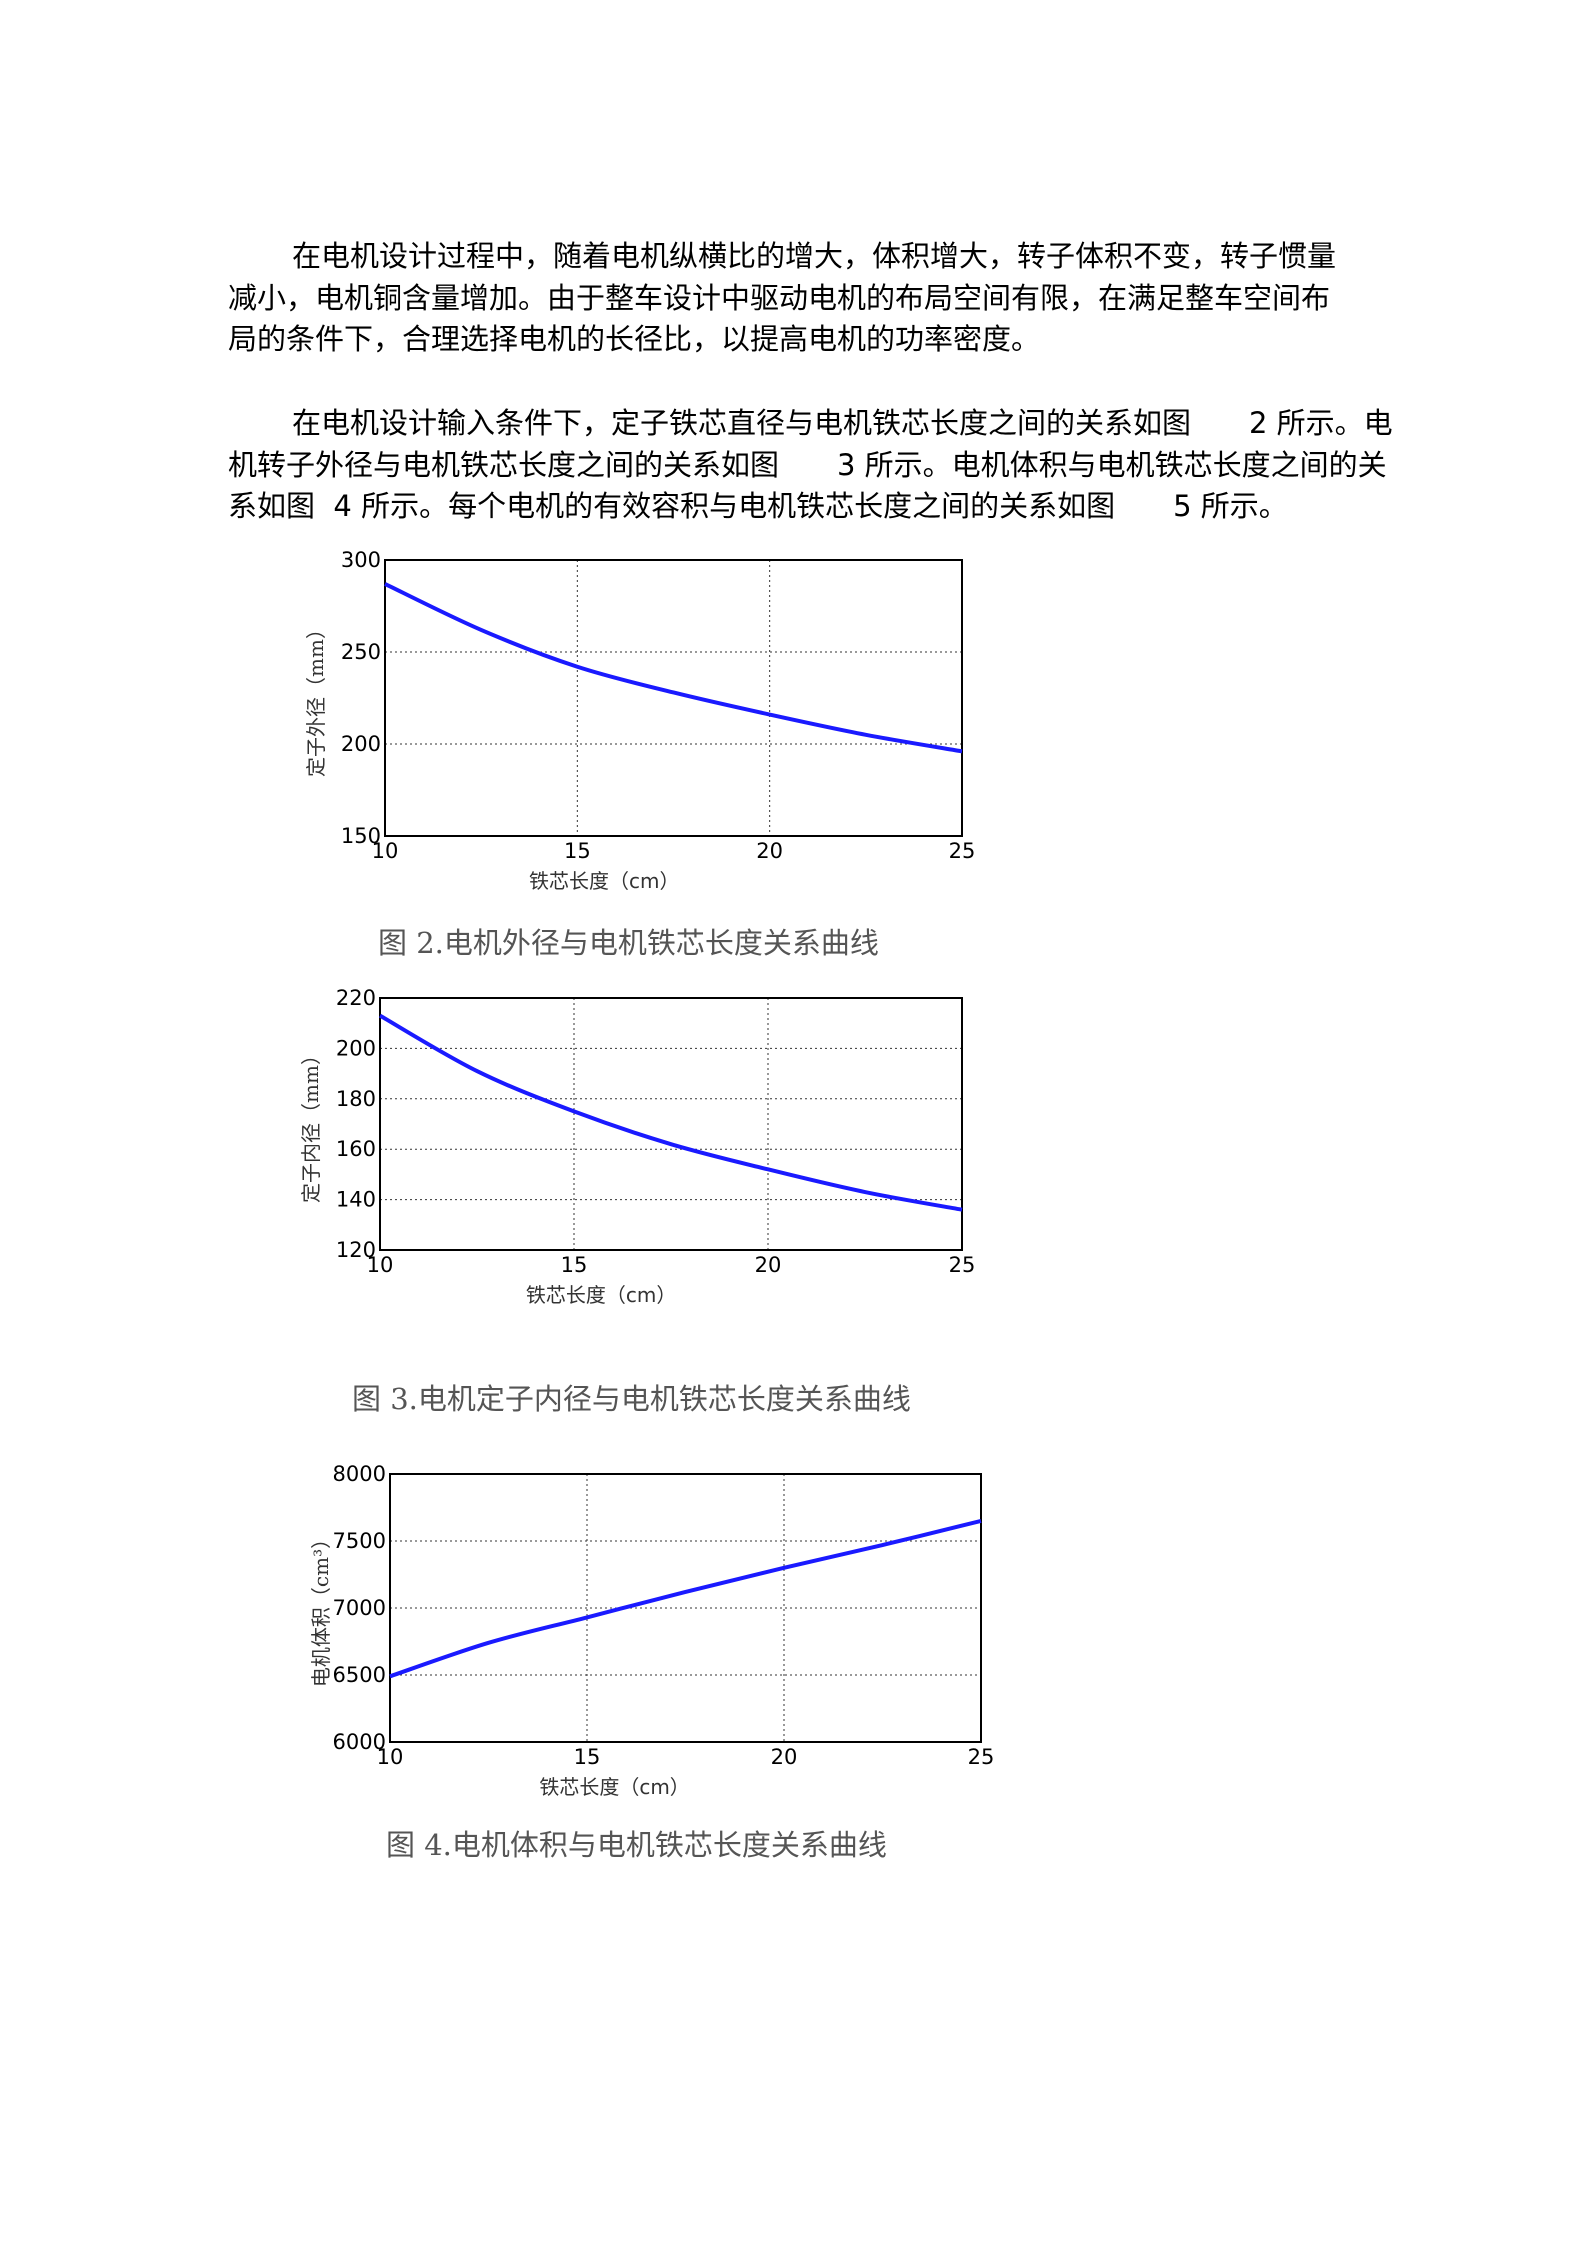  Describe the element at coordinates (359, 1742) in the screenshot. I see `y-tick-label: 6000` at that location.